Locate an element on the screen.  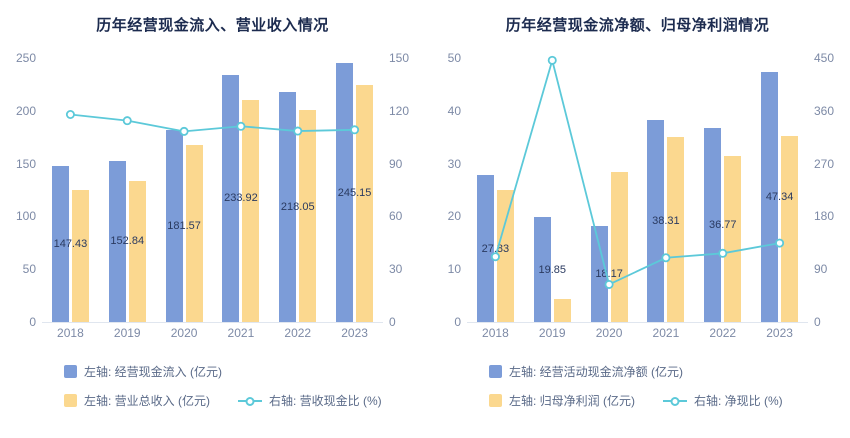
legend-item: 右轴: 营收现金比 (%) is located at coordinates (310, 400).